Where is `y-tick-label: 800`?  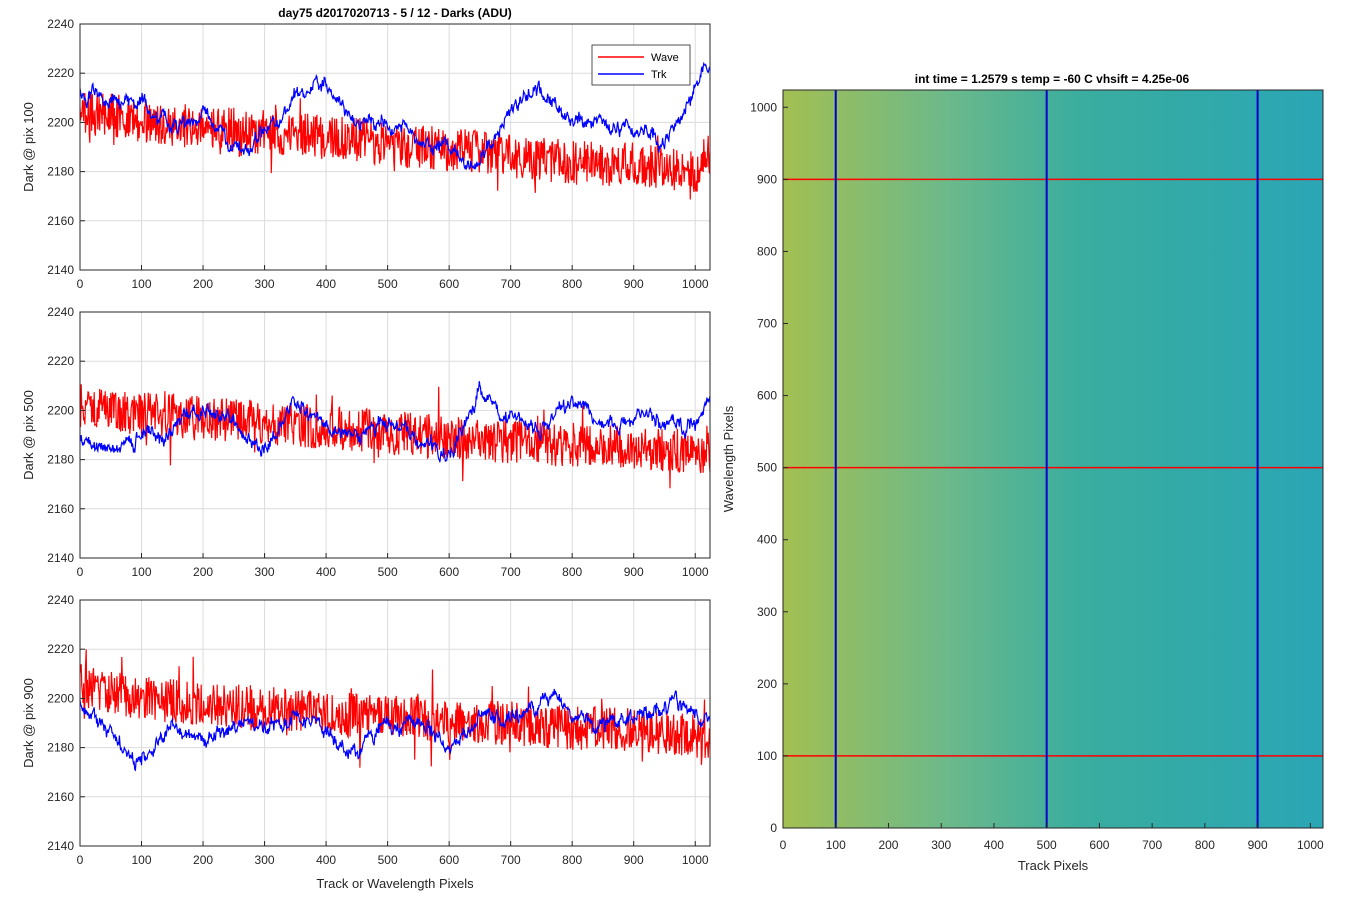 y-tick-label: 800 is located at coordinates (767, 251).